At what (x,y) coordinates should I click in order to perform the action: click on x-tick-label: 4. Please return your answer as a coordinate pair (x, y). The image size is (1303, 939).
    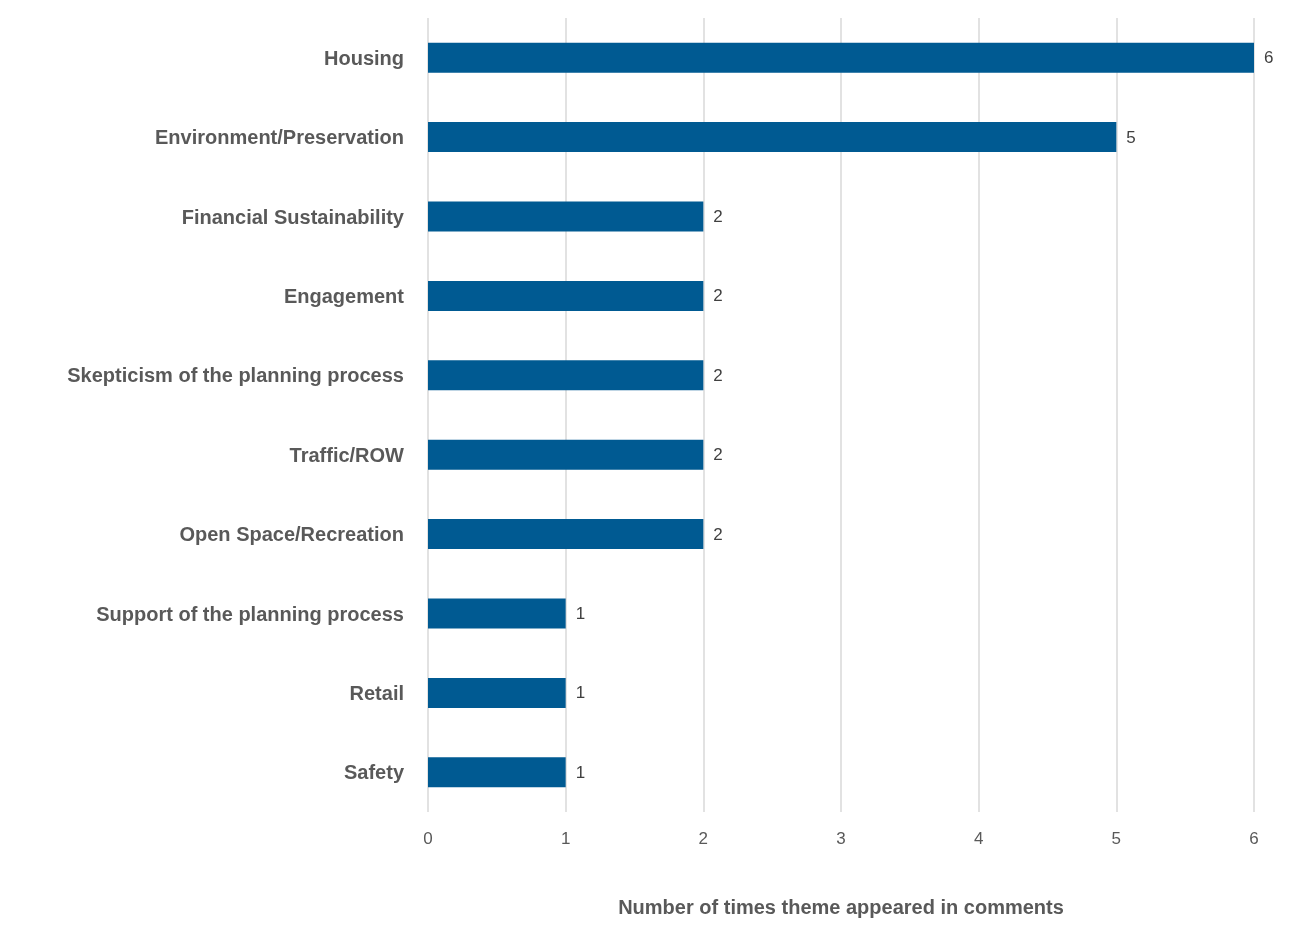
    Looking at the image, I should click on (978, 838).